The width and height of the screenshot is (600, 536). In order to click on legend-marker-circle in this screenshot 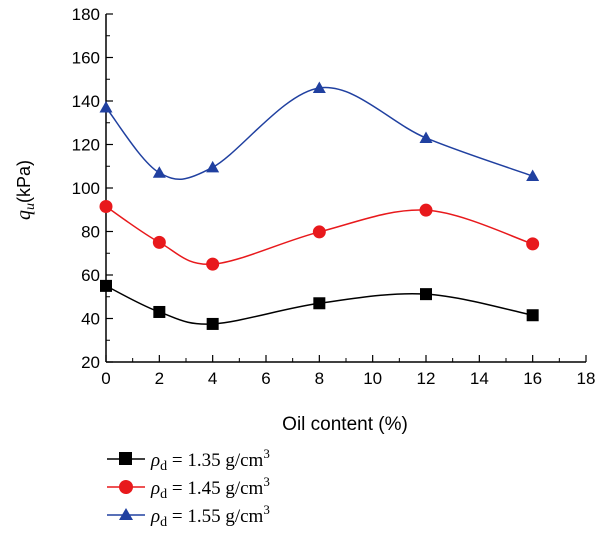, I will do `click(126, 487)`.